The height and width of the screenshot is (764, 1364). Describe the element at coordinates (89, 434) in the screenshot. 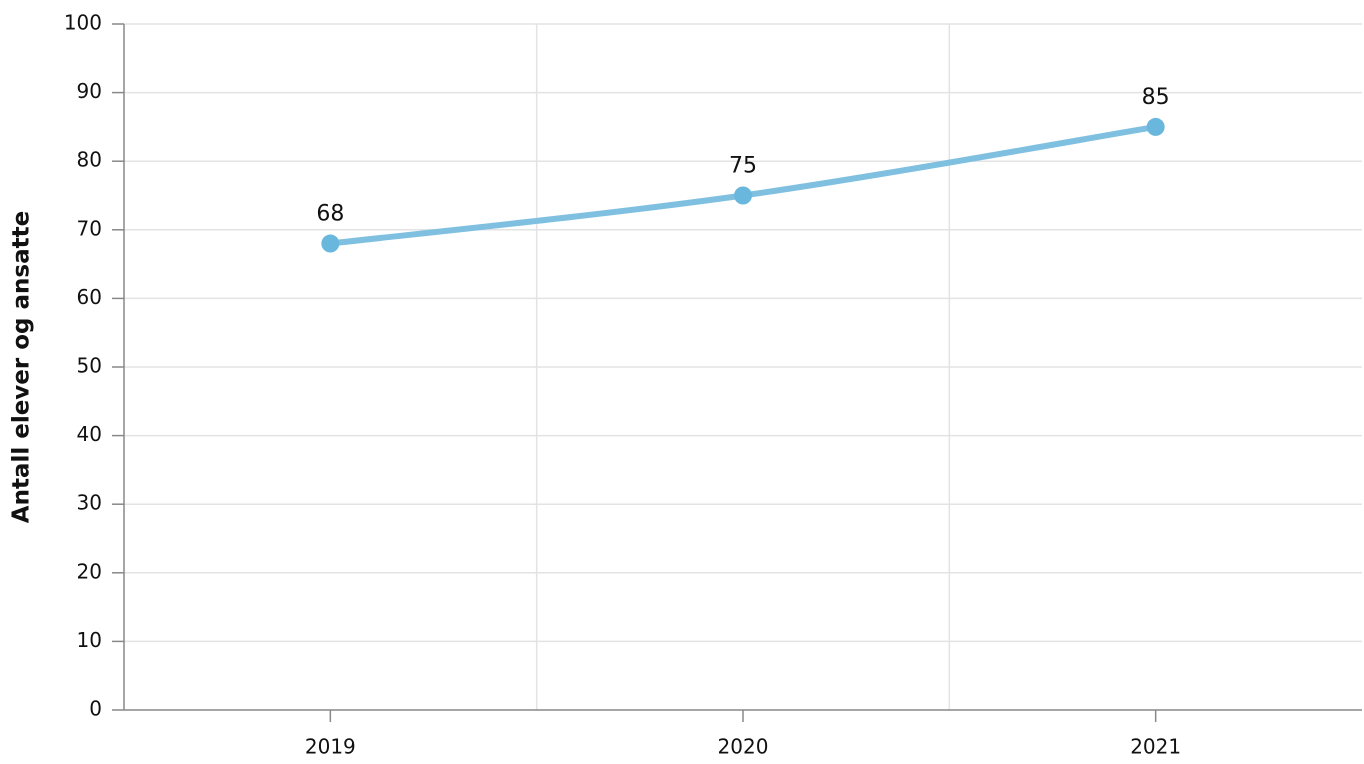

I see `y-tick-label: 40` at that location.